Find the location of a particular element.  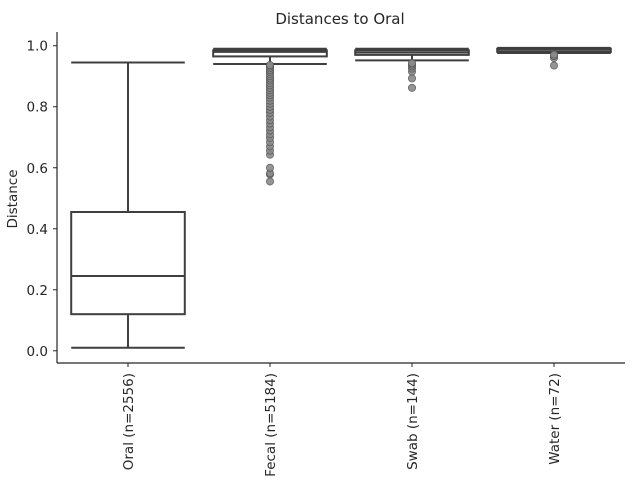

y-tick-label: 1.0 is located at coordinates (37, 47).